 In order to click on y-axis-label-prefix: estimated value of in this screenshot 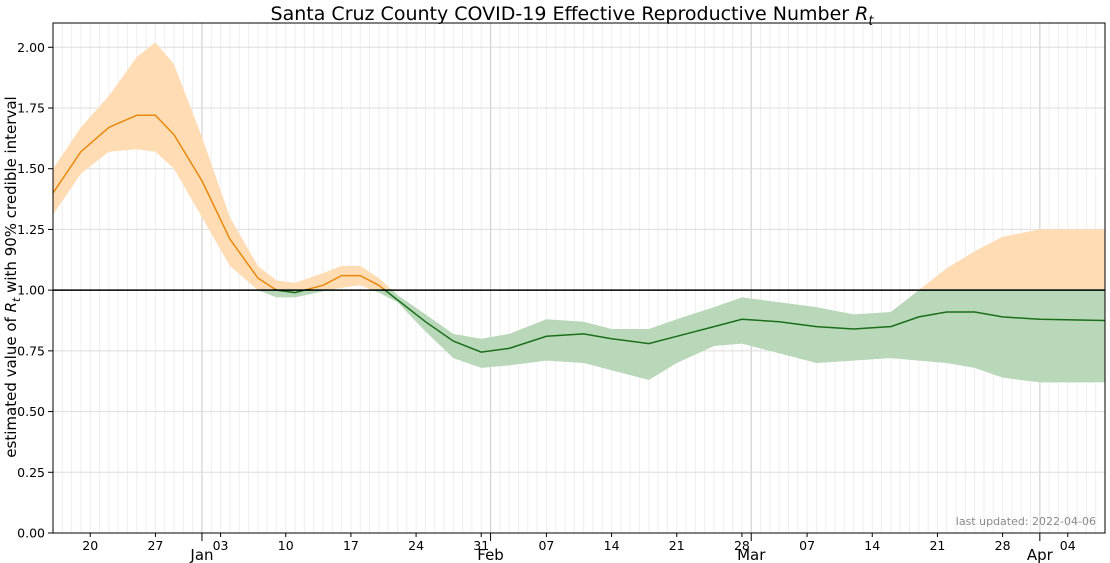, I will do `click(11, 384)`.